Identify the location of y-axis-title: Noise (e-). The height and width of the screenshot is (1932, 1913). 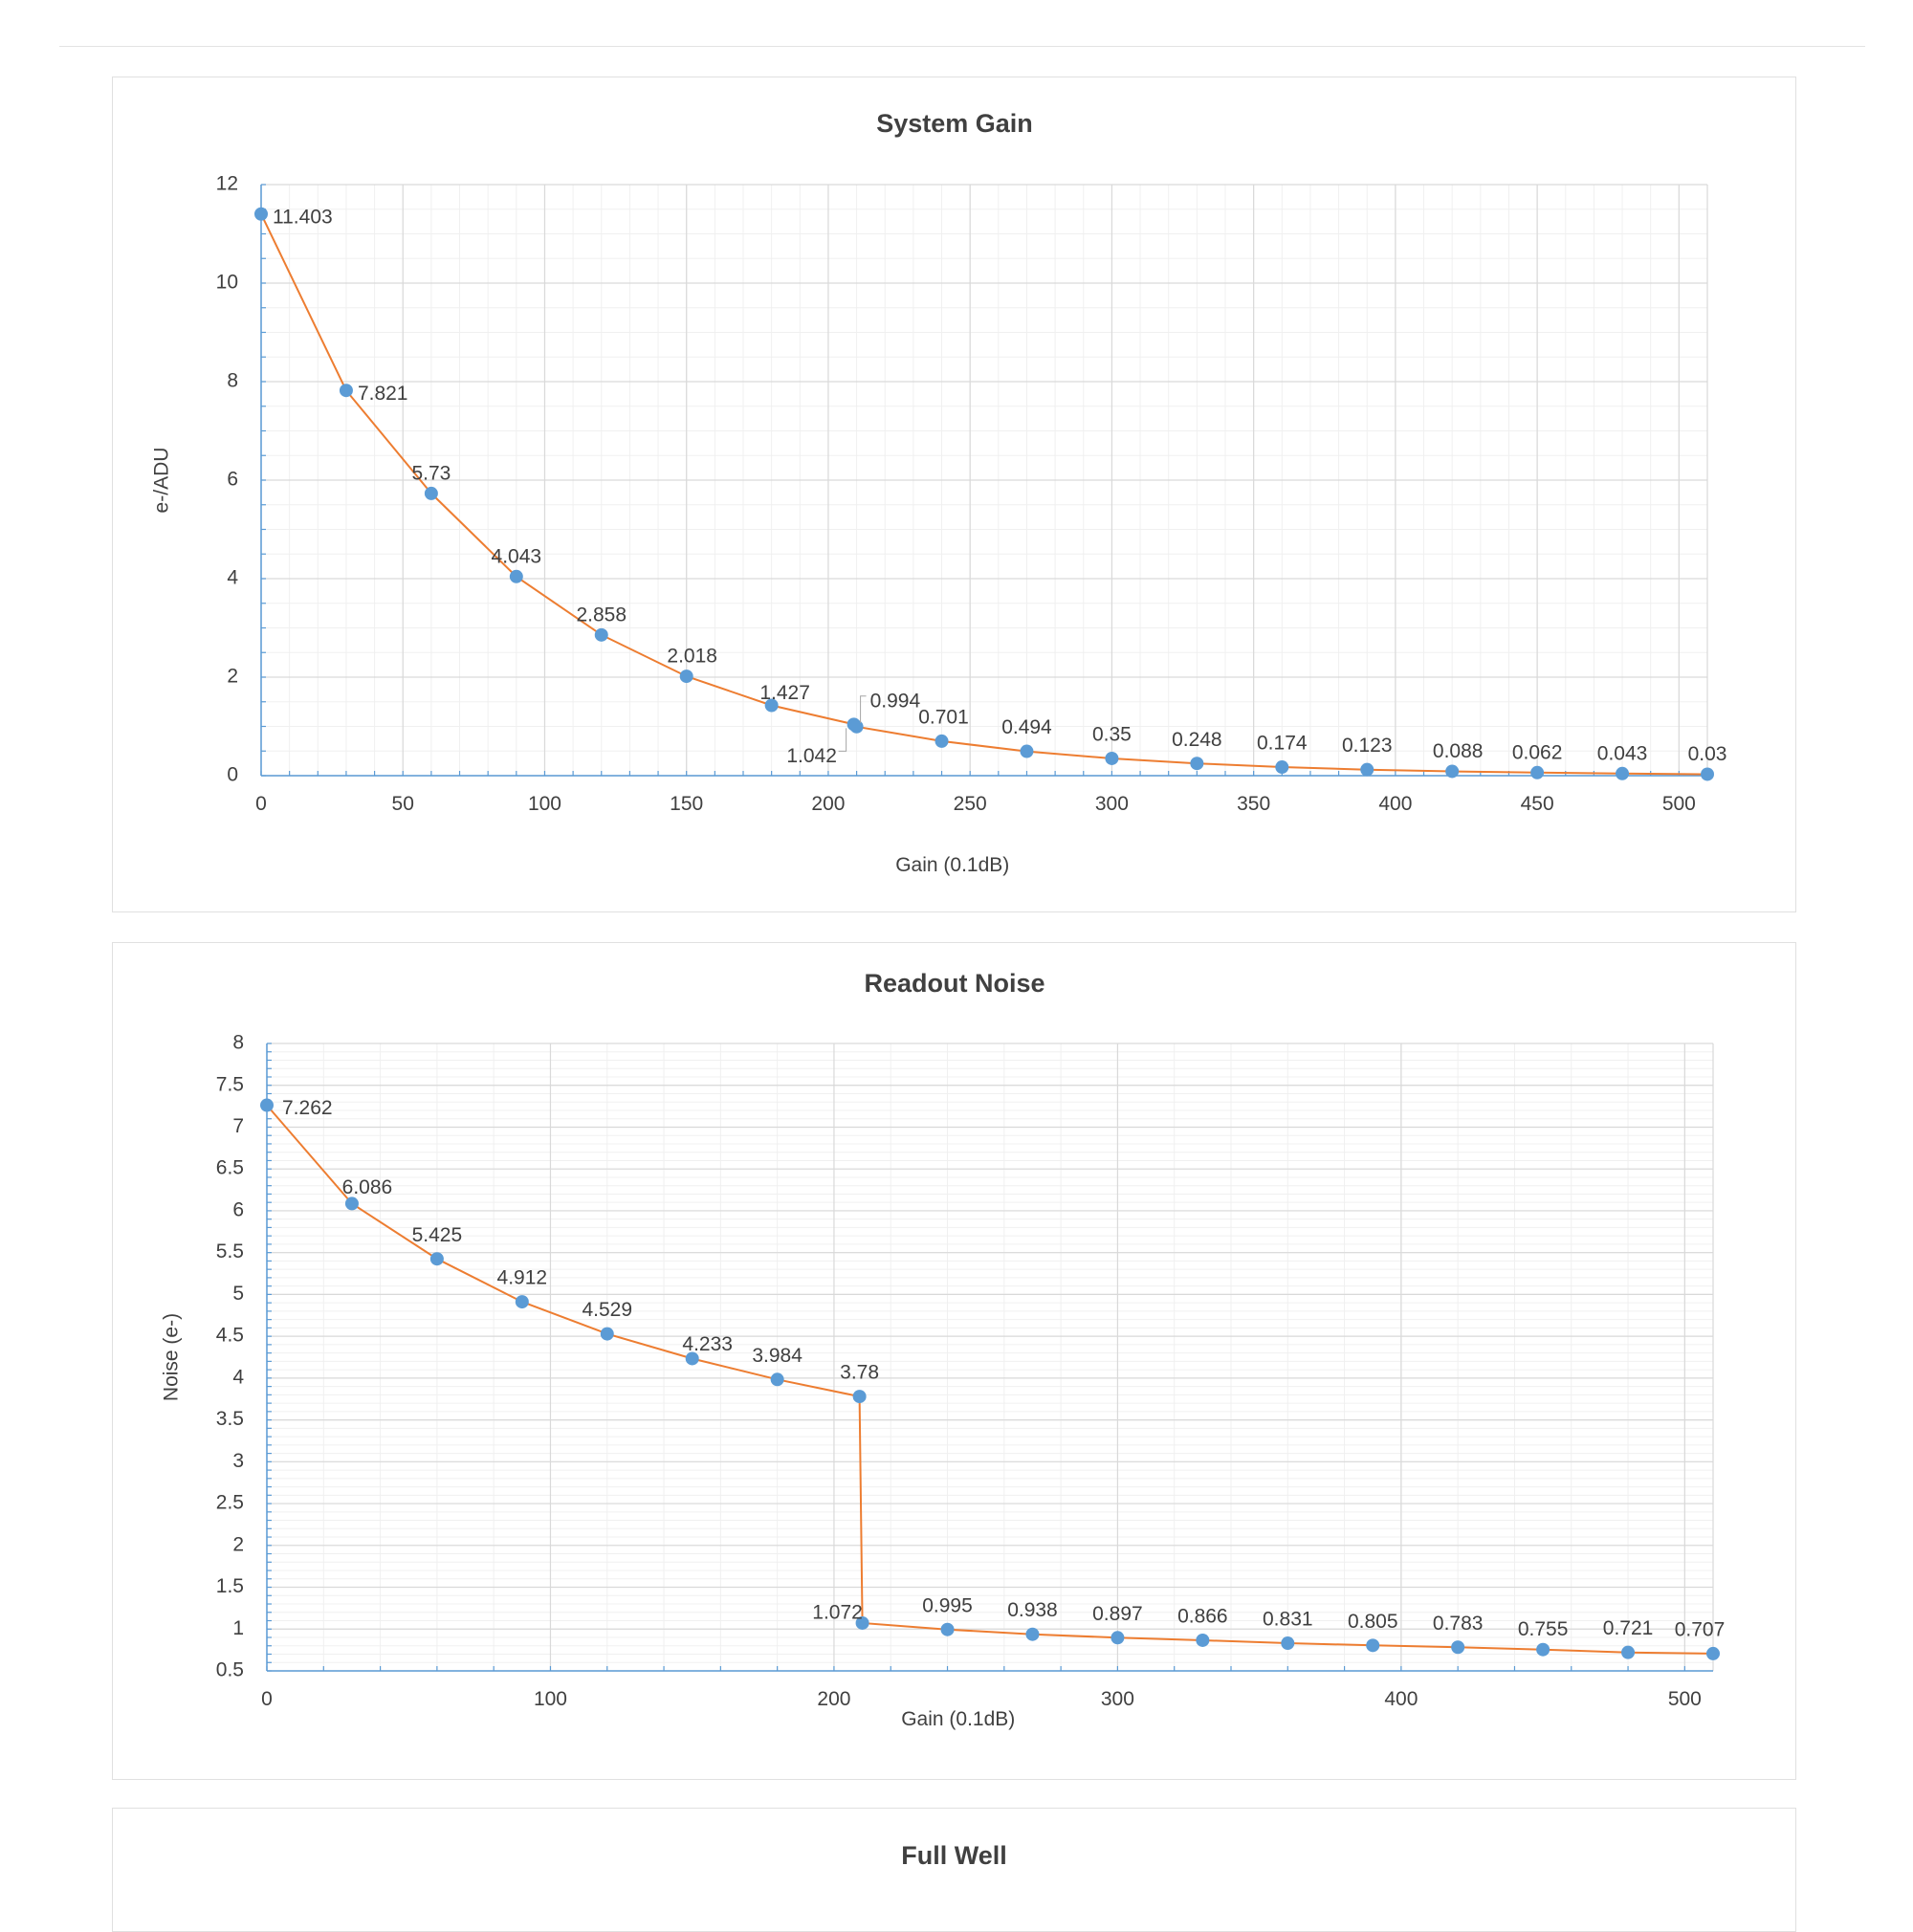
(172, 1357).